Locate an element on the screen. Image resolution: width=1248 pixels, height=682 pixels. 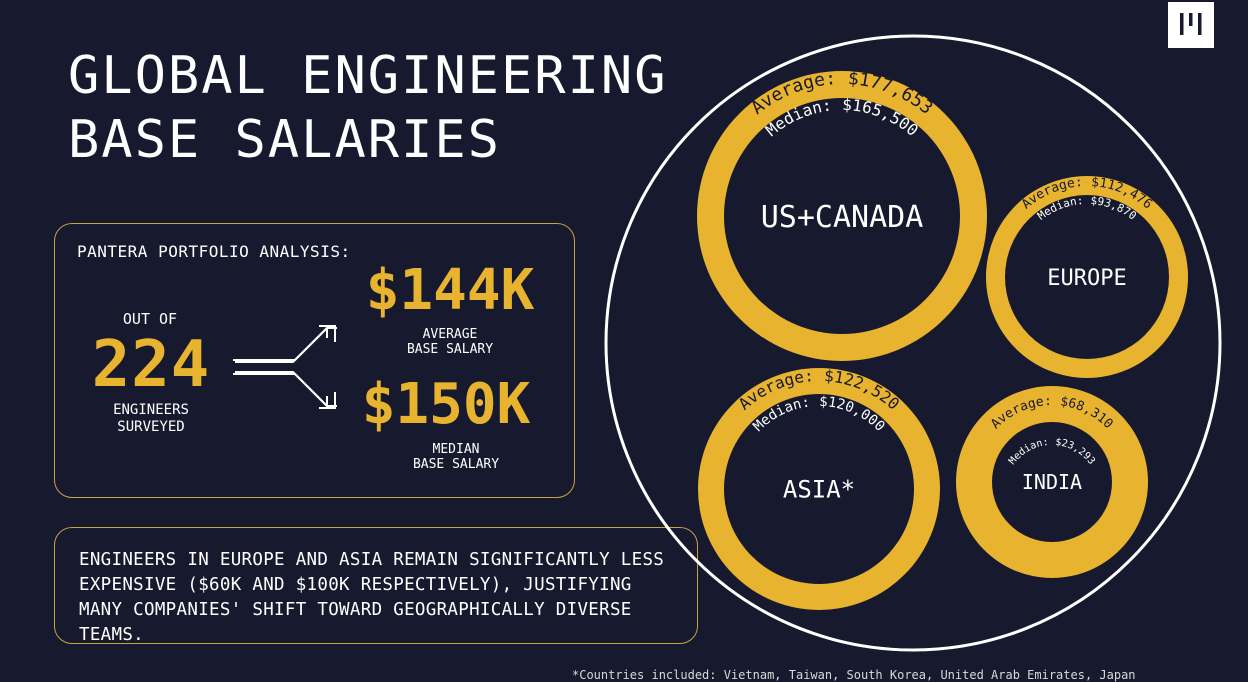
median-salary-label: MEDIAN BASE SALARY is located at coordinates (456, 457).